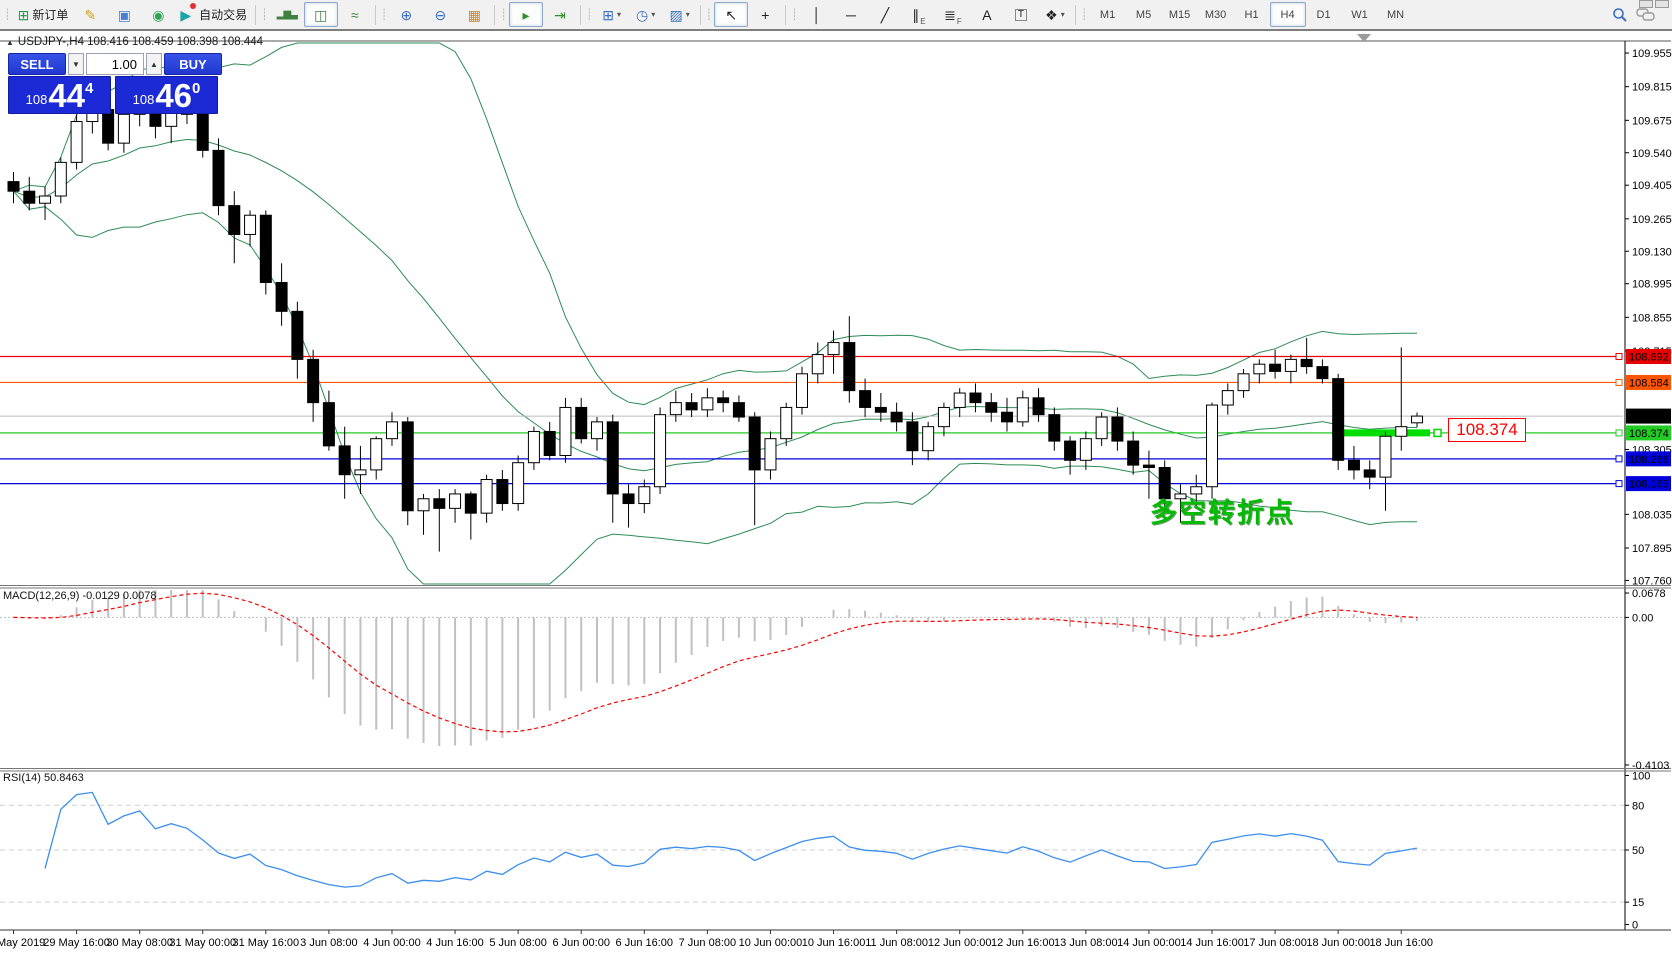 The height and width of the screenshot is (953, 1672). I want to click on rsi-pane, so click(812, 847).